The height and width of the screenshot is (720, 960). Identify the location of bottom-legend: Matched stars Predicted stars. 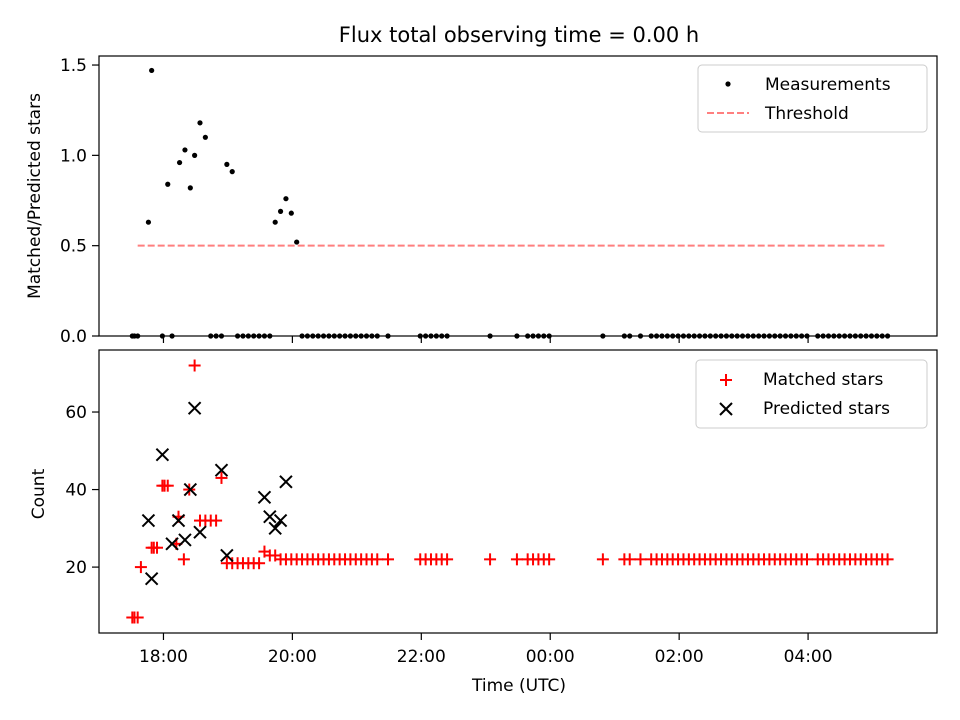
(811, 394).